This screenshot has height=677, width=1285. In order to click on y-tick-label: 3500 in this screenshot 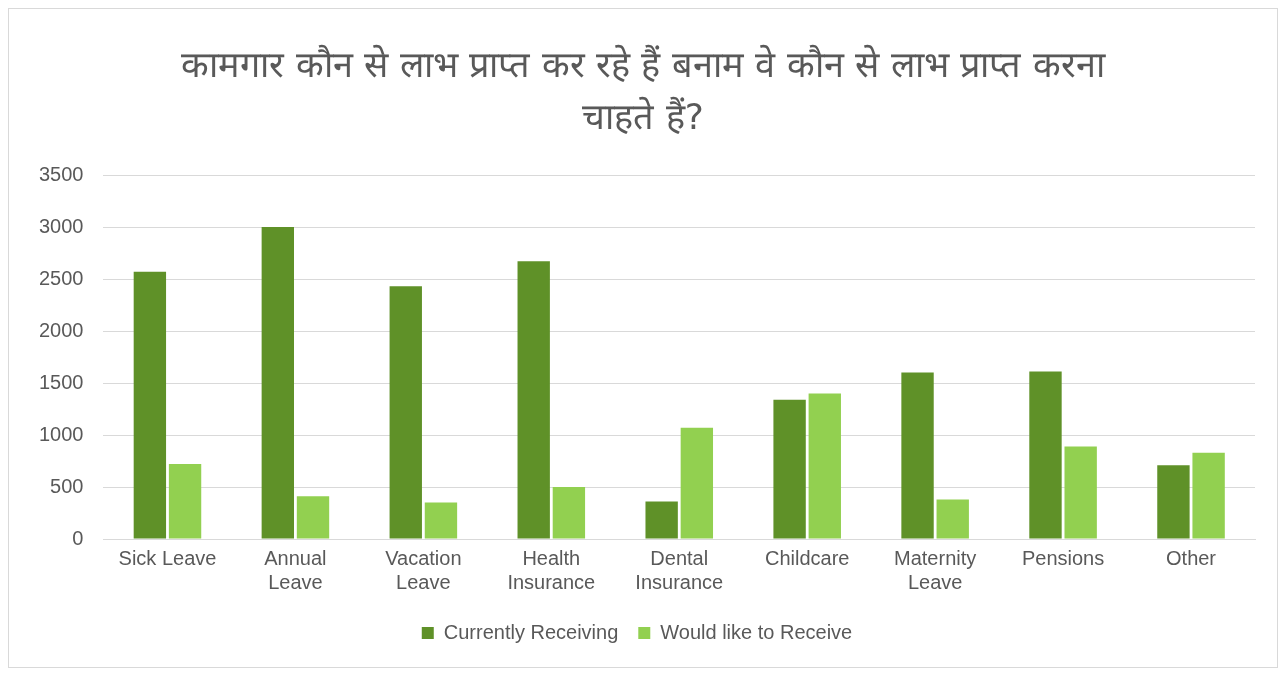, I will do `click(61, 173)`.